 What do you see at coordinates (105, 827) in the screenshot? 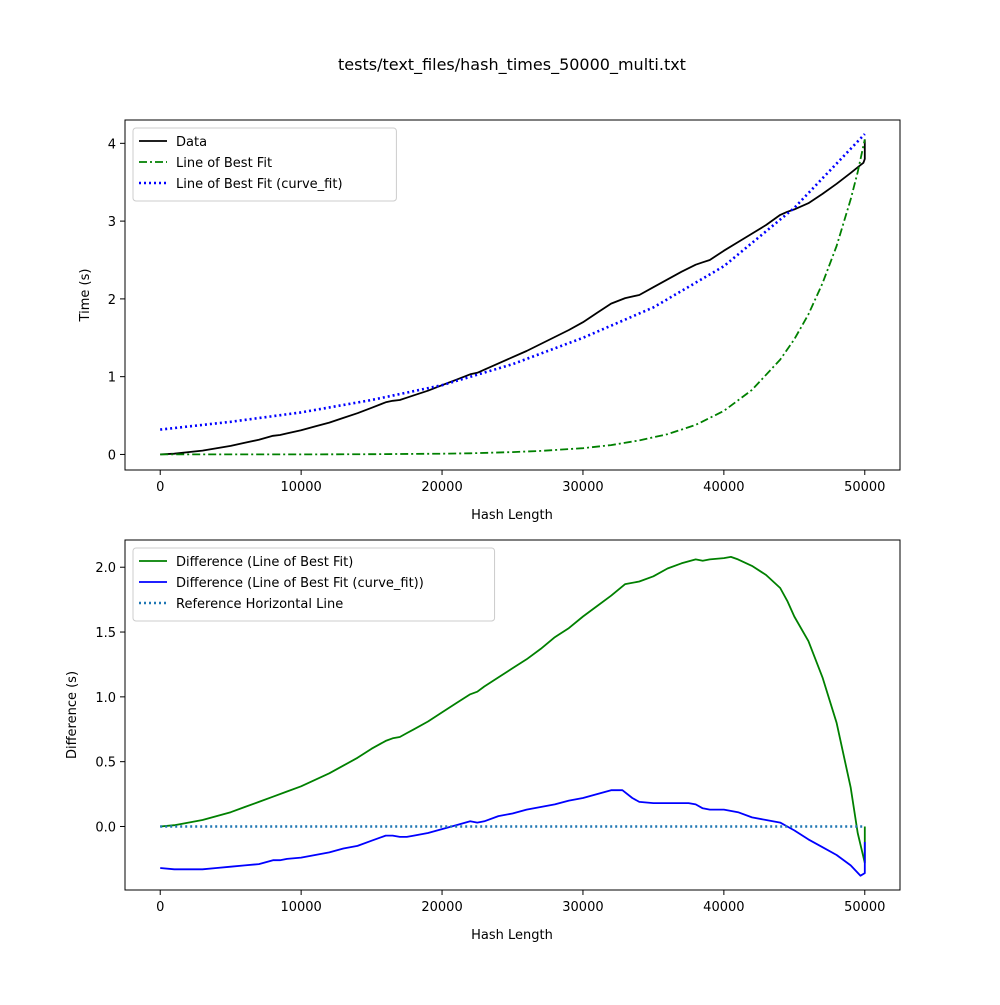
I see `y-tick-label: 0.0` at bounding box center [105, 827].